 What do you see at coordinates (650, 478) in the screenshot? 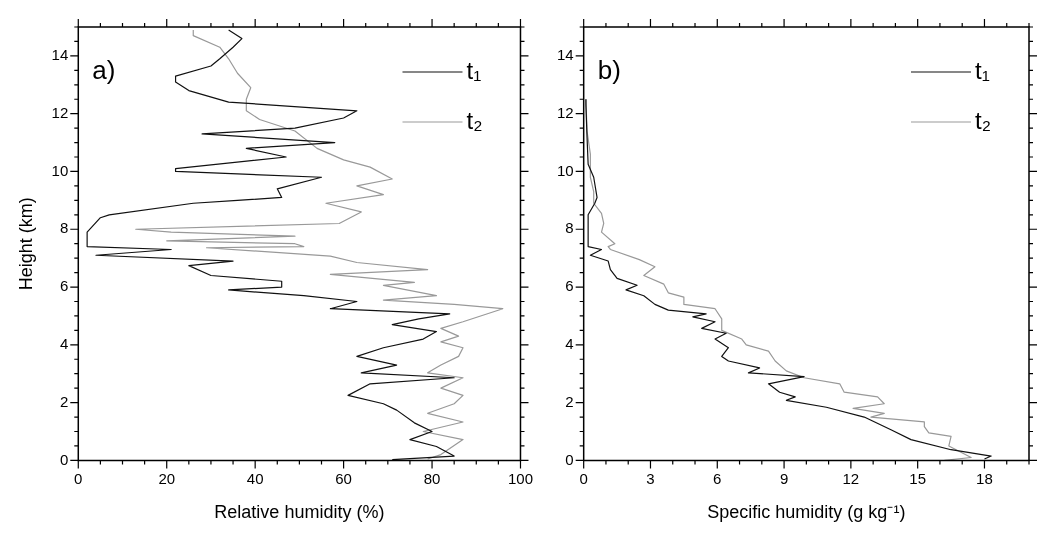
I see `x-tick-label: 3` at bounding box center [650, 478].